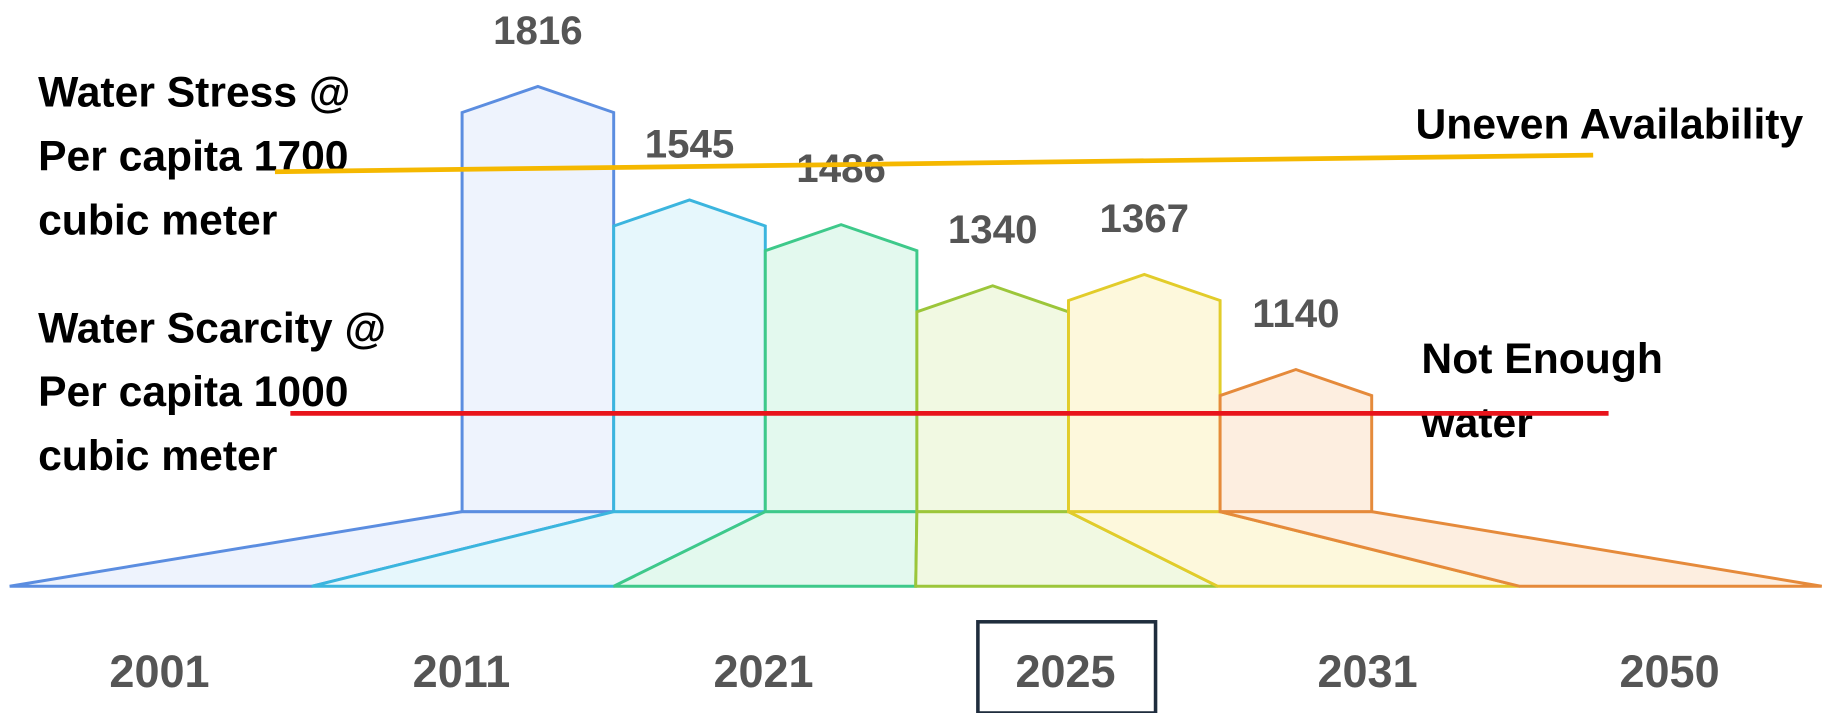 The width and height of the screenshot is (1848, 713). What do you see at coordinates (1367, 671) in the screenshot?
I see `x-tick-label: 2031` at bounding box center [1367, 671].